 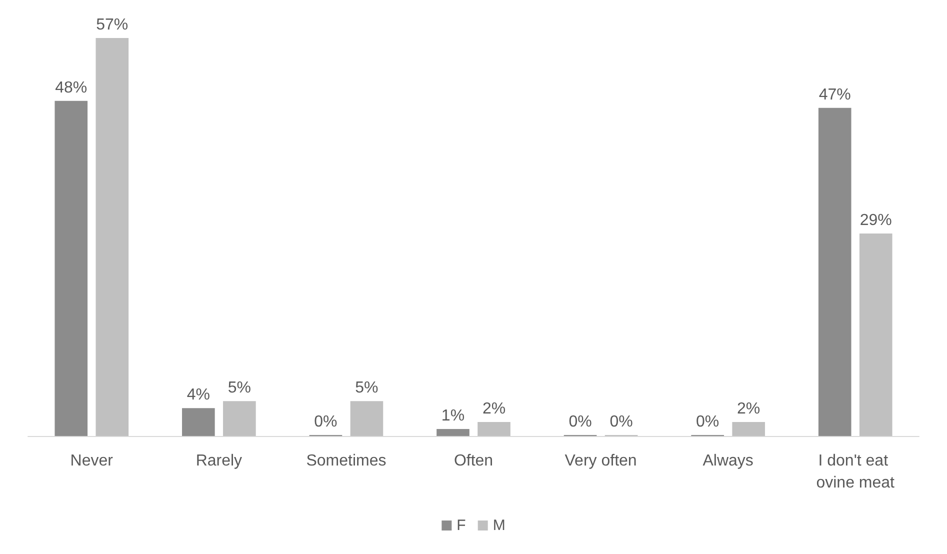 I want to click on data-label: 48%, so click(x=71, y=87).